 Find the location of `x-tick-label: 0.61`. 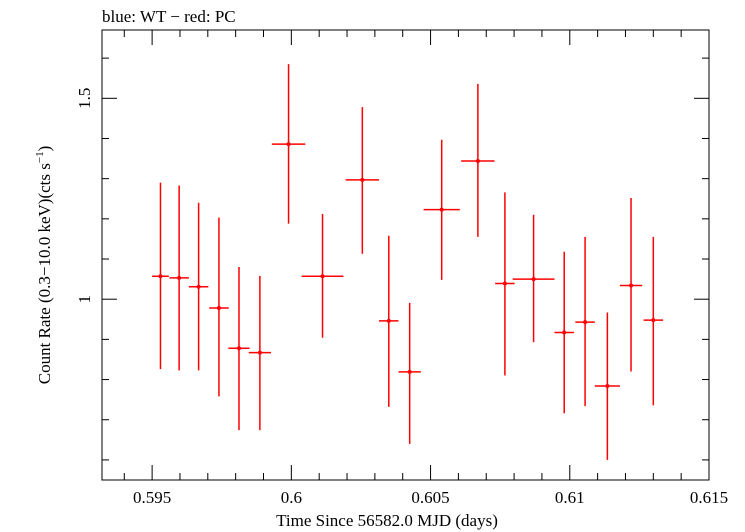

x-tick-label: 0.61 is located at coordinates (570, 497).